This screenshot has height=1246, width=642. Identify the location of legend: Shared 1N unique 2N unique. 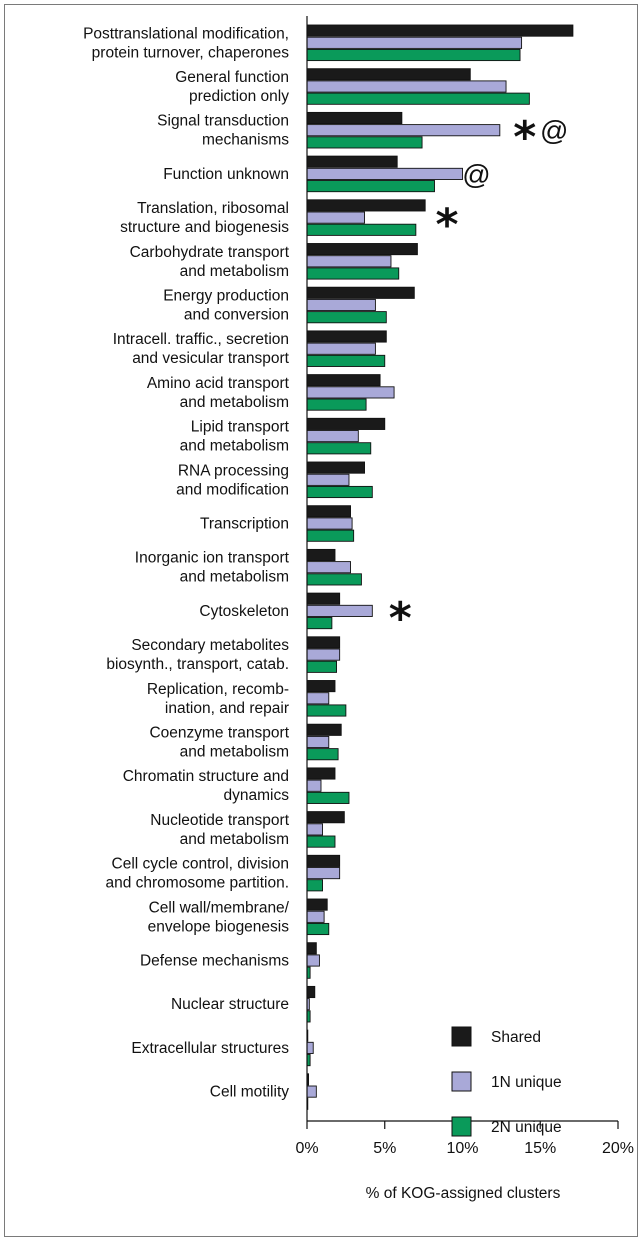
(506, 1081).